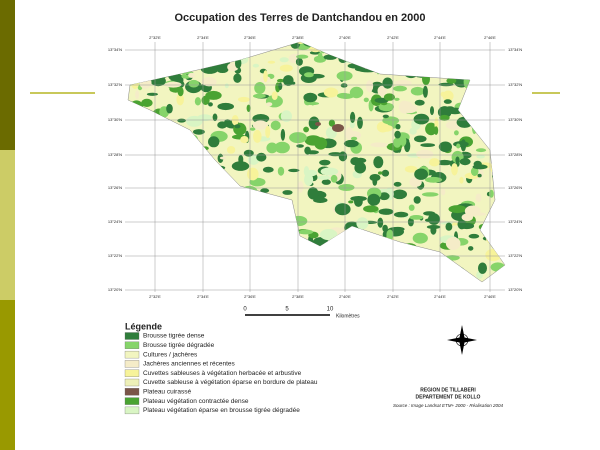 This screenshot has height=450, width=600. Describe the element at coordinates (132, 410) in the screenshot. I see `legend-swatch` at that location.